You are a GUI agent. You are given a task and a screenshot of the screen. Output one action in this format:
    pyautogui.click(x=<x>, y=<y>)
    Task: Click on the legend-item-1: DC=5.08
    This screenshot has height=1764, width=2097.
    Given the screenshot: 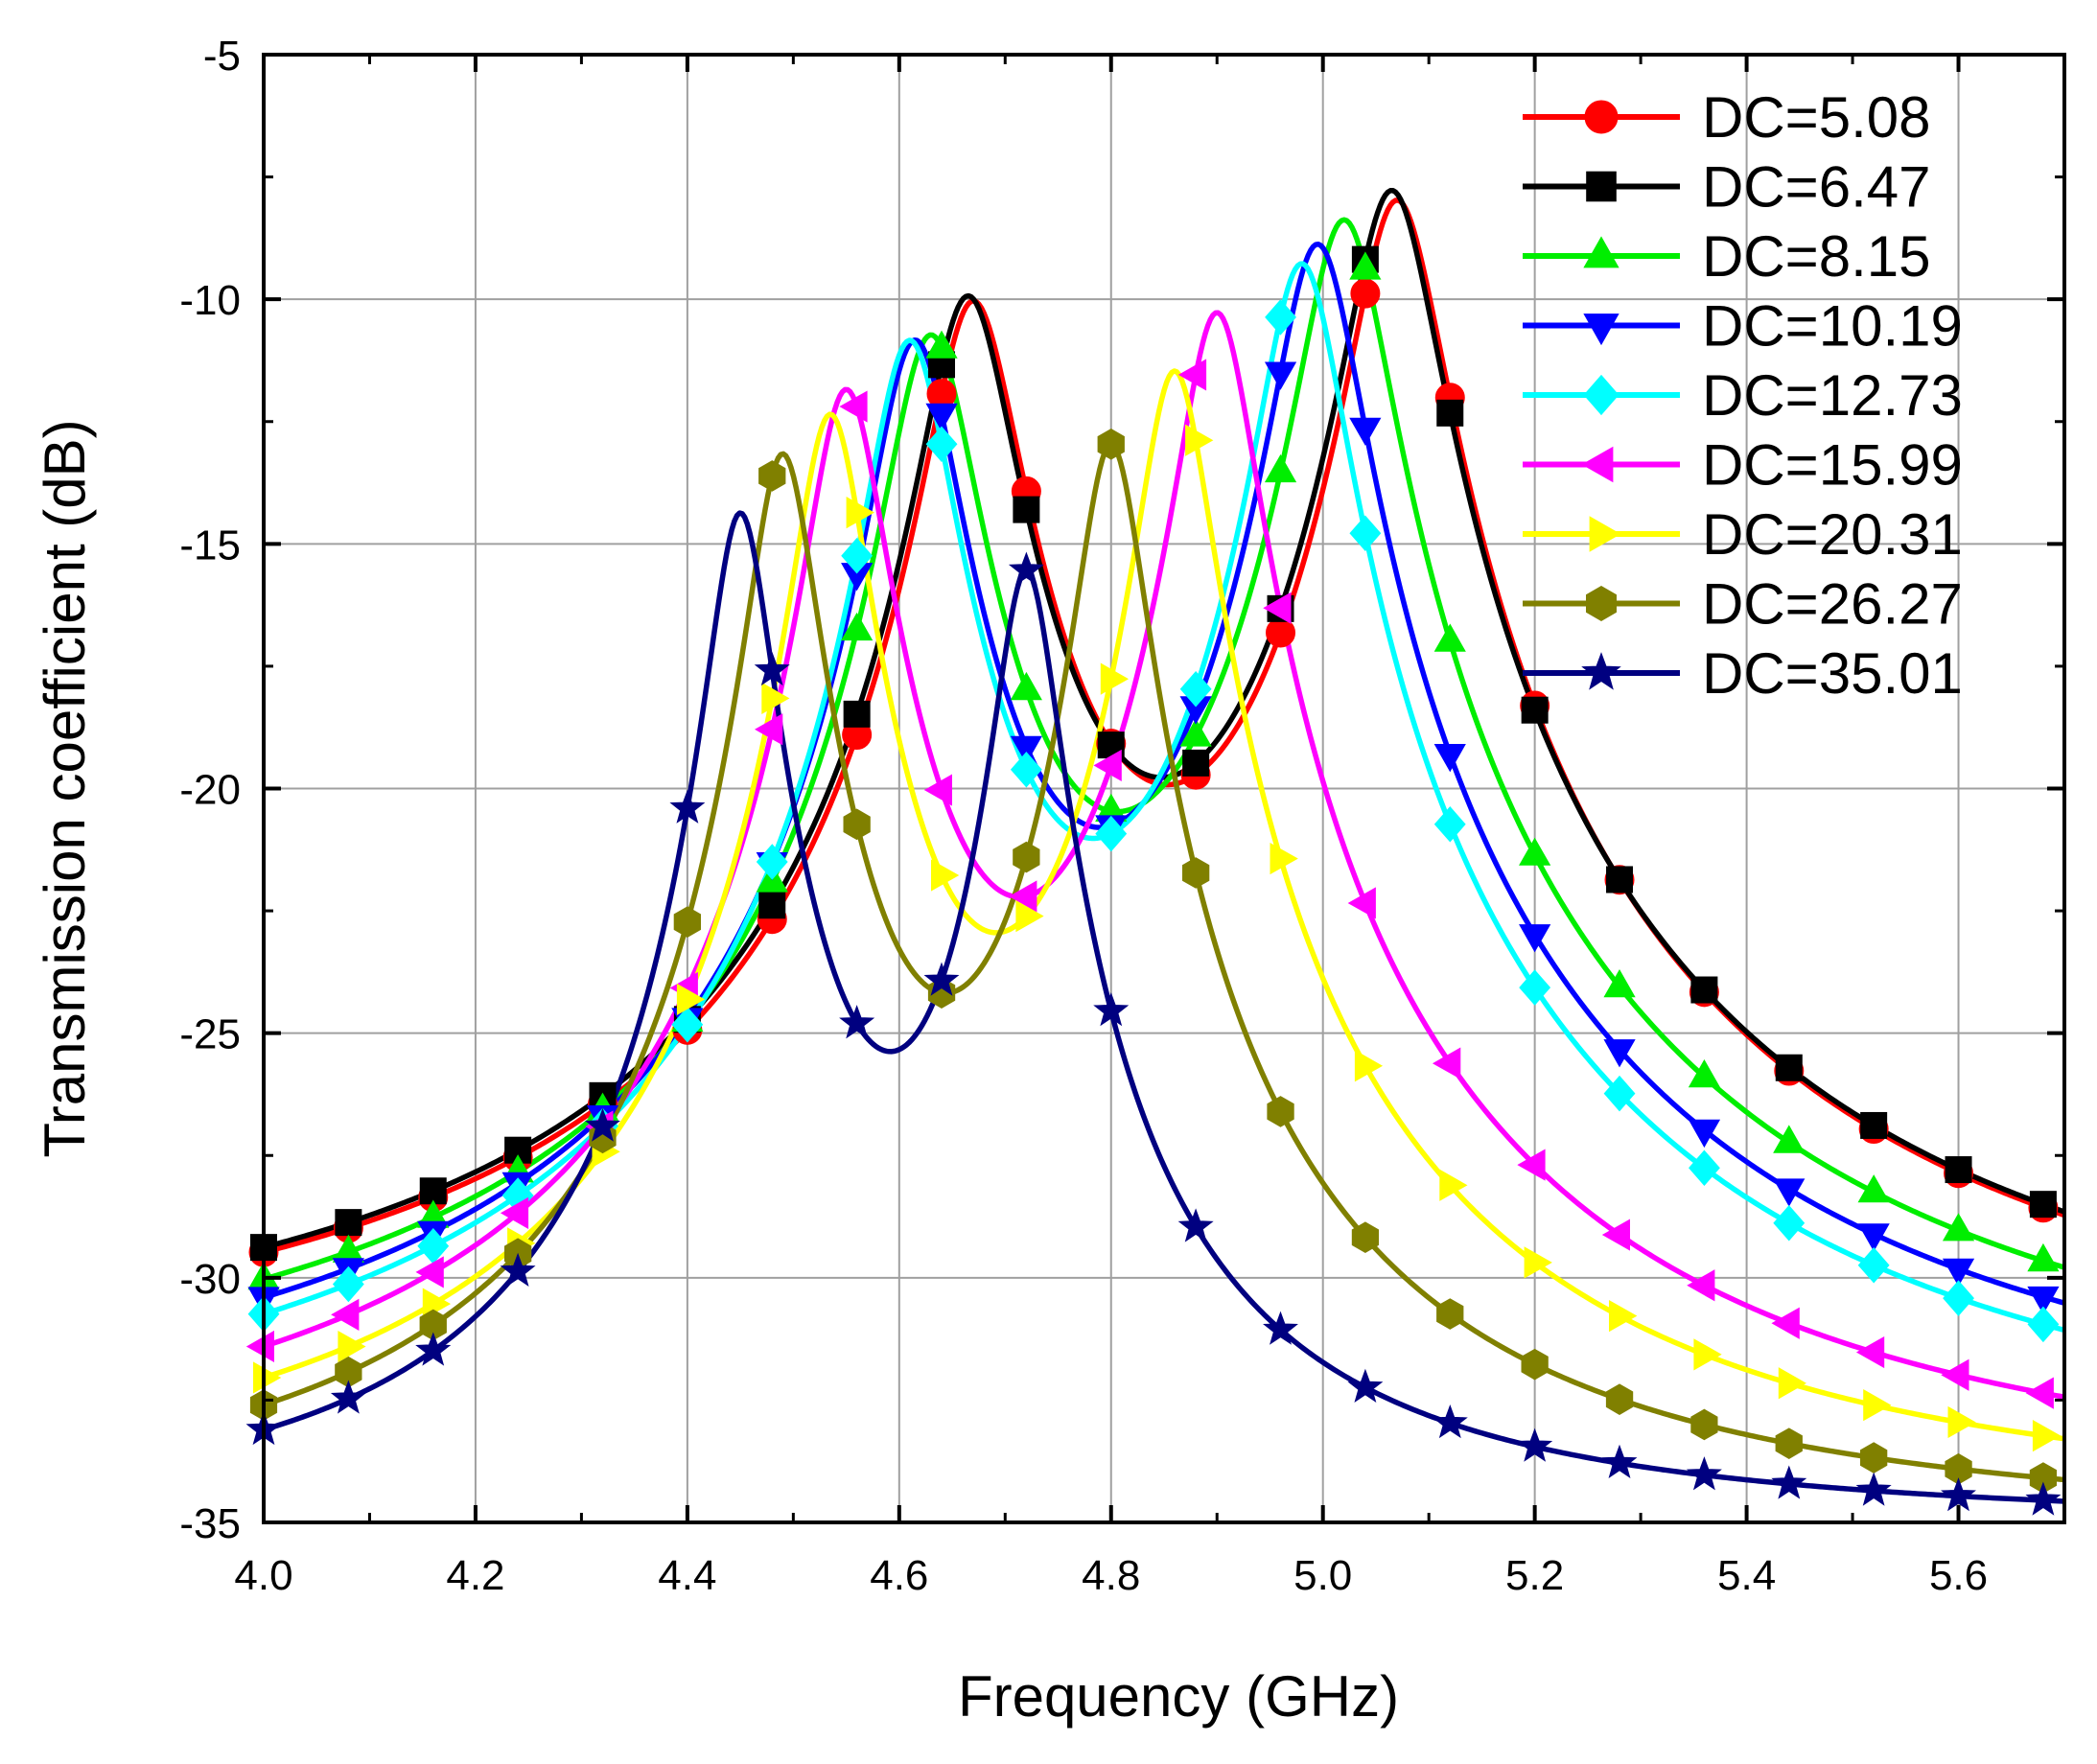 What is the action you would take?
    pyautogui.click(x=1726, y=117)
    